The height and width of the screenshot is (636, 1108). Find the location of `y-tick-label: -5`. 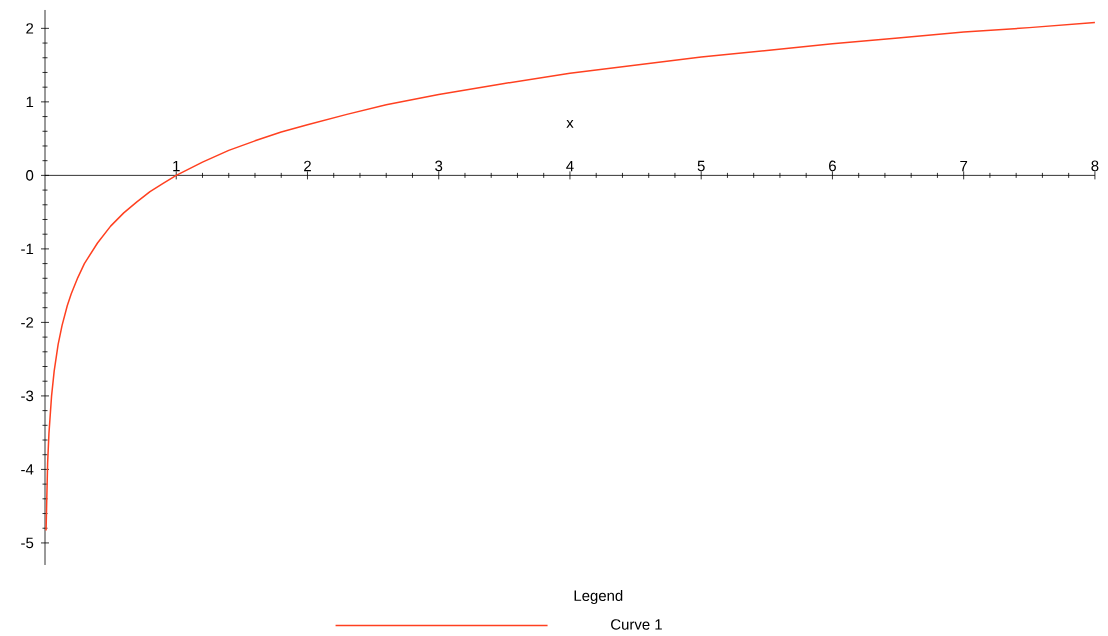

y-tick-label: -5 is located at coordinates (27, 543).